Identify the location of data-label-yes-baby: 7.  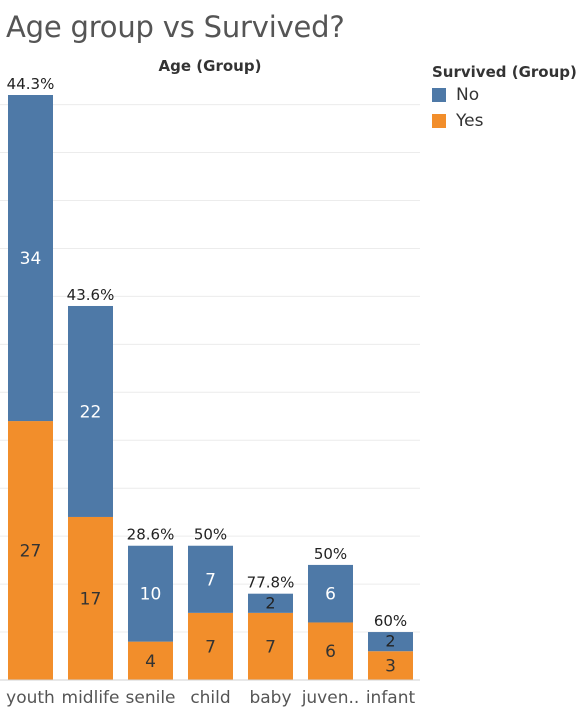
(270, 647).